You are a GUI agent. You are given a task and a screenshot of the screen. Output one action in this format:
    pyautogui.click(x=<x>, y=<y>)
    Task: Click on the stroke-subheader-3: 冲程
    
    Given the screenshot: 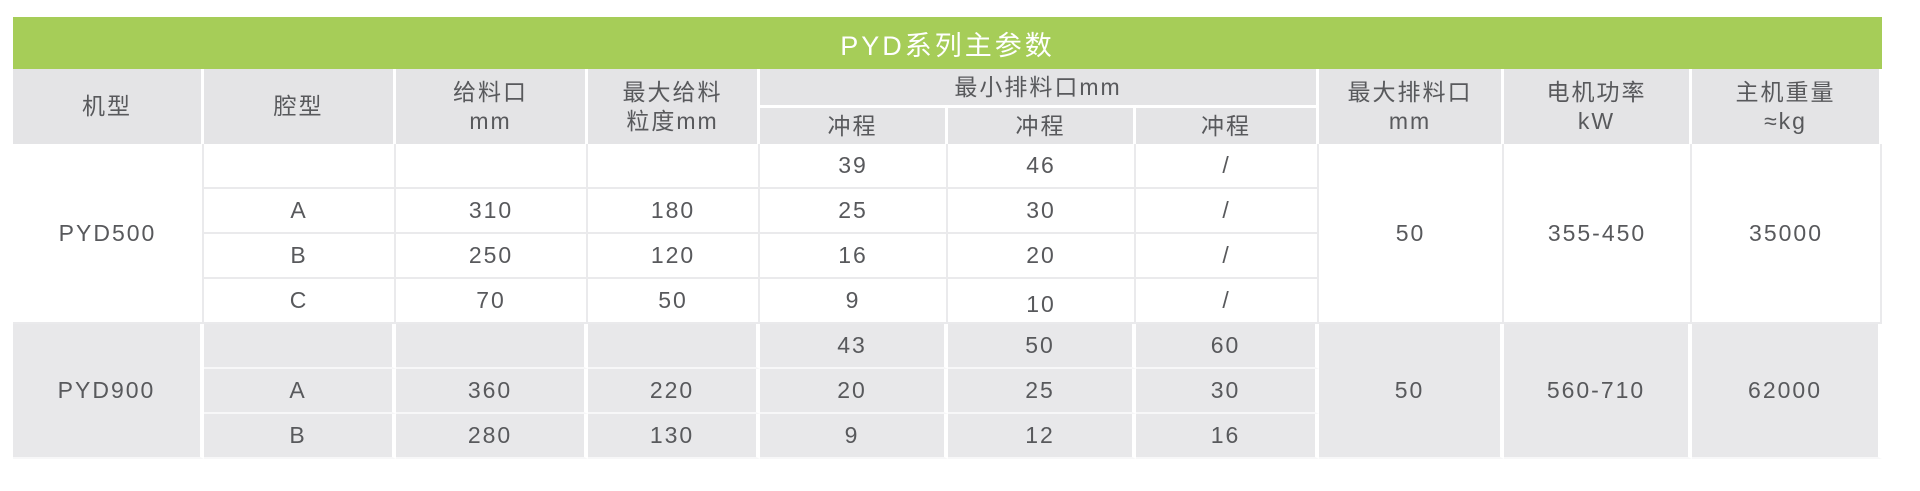 What is the action you would take?
    pyautogui.click(x=1228, y=126)
    